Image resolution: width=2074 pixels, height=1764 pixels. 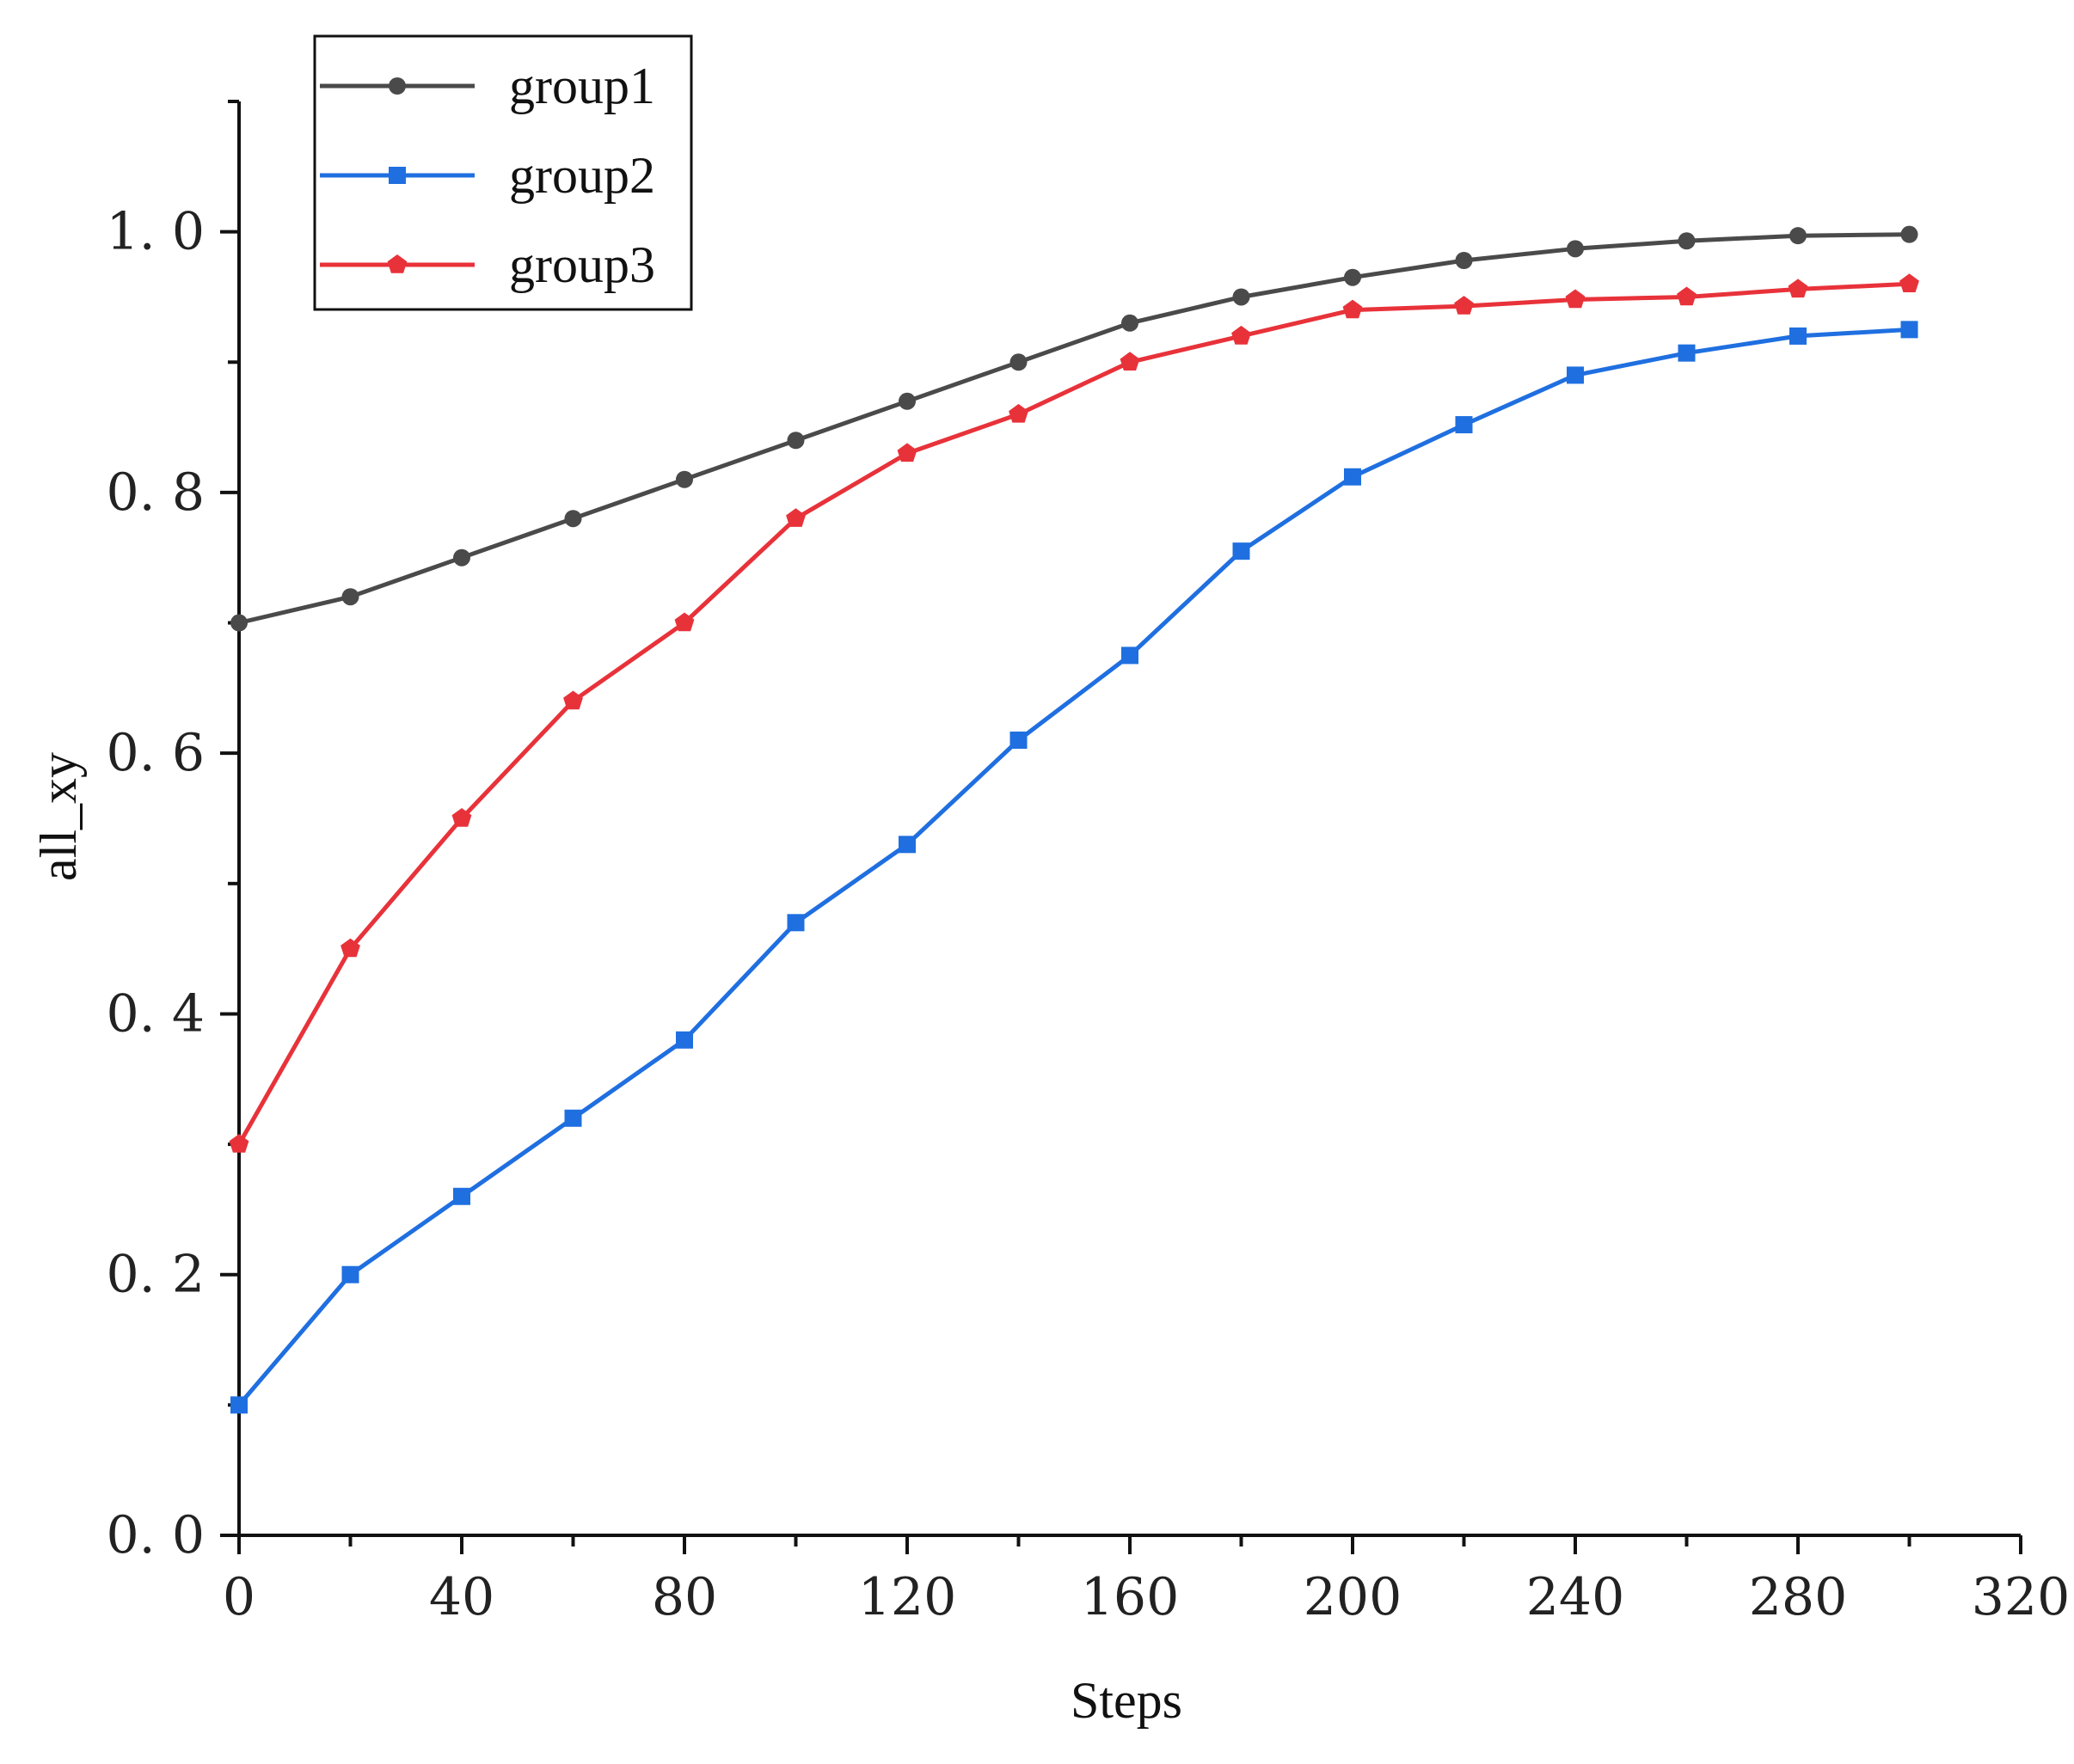 I want to click on x-tick-label: 240, so click(x=1575, y=1597).